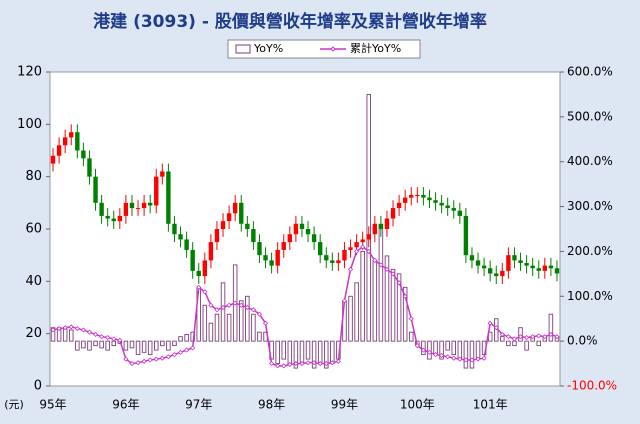  What do you see at coordinates (38, 386) in the screenshot?
I see `y-tick-label: 0` at bounding box center [38, 386].